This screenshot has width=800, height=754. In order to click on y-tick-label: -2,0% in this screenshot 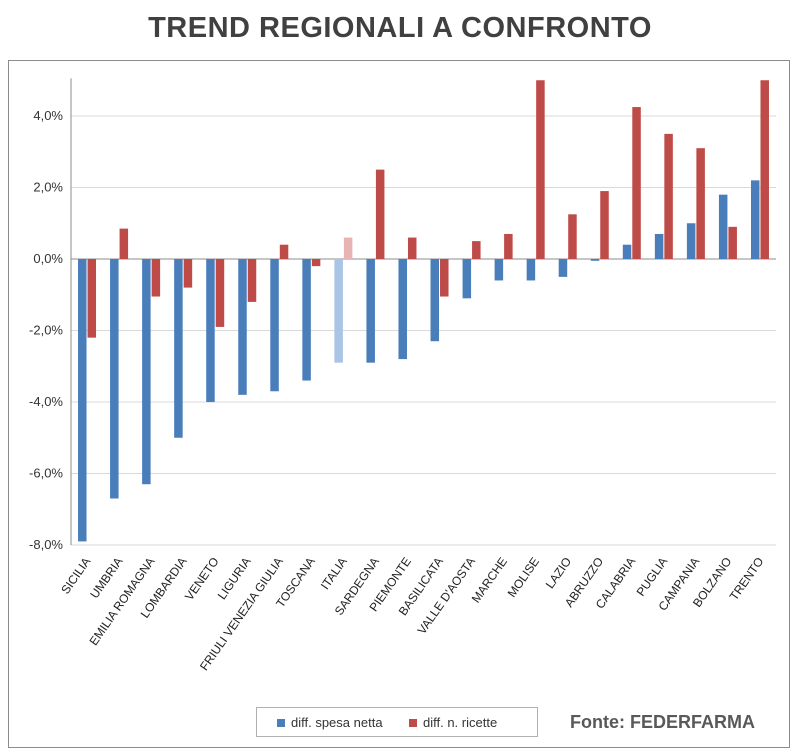, I will do `click(46, 330)`.